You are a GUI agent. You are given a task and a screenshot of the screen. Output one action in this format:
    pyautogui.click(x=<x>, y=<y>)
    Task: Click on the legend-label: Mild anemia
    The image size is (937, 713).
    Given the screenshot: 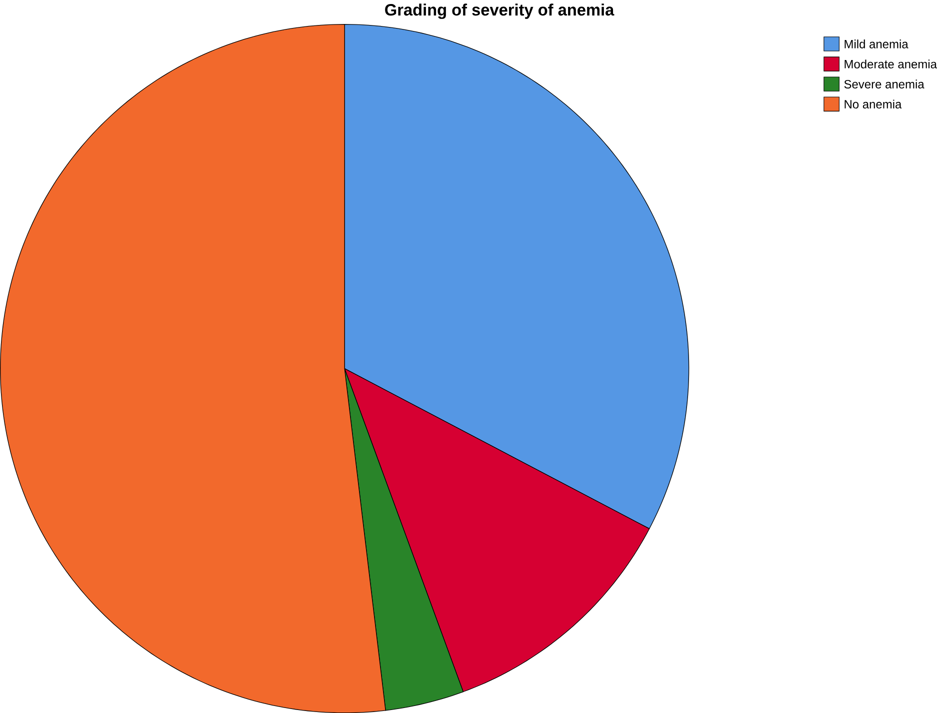 What is the action you would take?
    pyautogui.click(x=876, y=43)
    